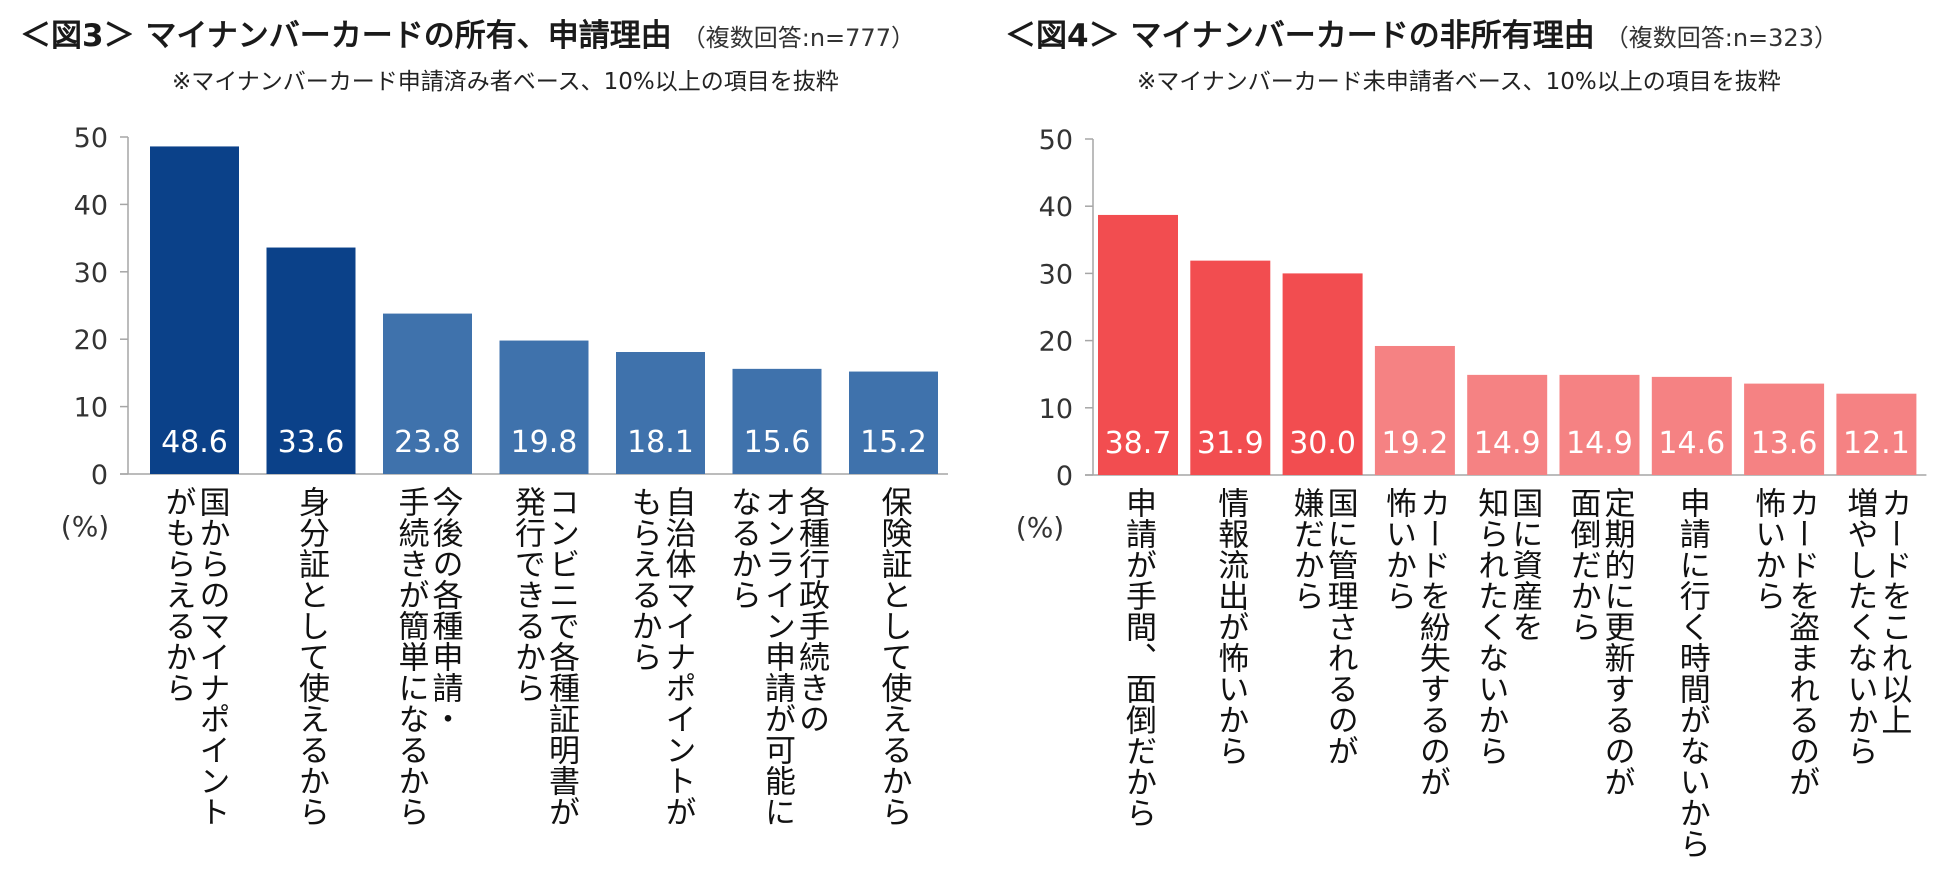  I want to click on chart-title: ＜図3＞ マイナンバーカードの所有、申請理由, so click(346, 36).